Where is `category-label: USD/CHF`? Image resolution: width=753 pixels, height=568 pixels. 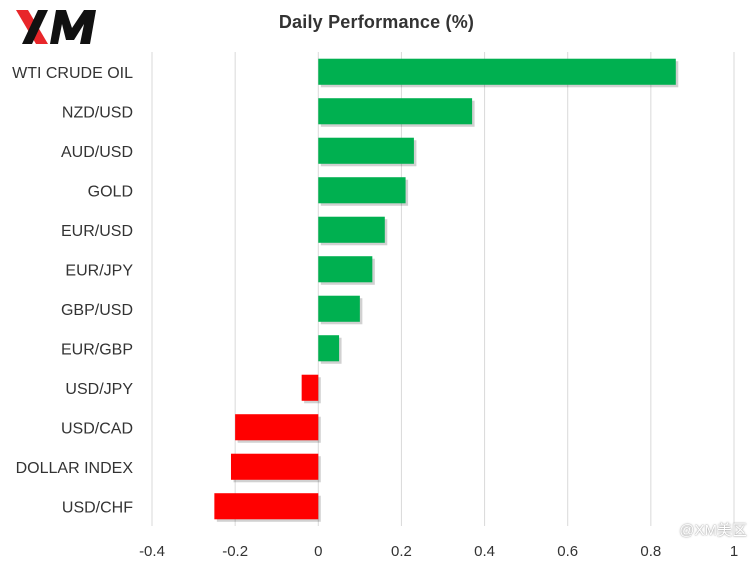 category-label: USD/CHF is located at coordinates (97, 507).